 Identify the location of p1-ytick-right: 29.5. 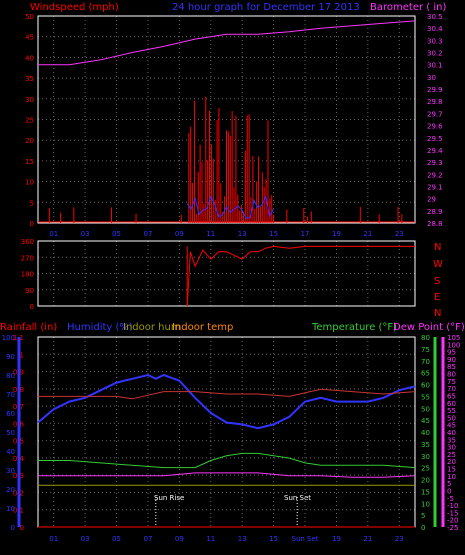
(435, 139).